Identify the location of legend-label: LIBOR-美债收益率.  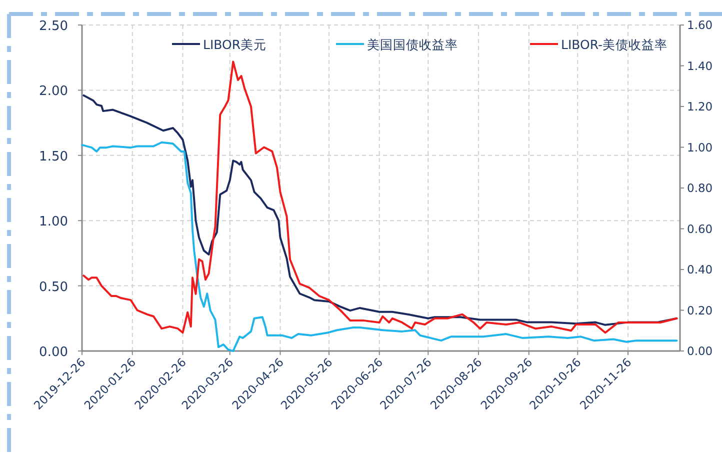
(614, 44).